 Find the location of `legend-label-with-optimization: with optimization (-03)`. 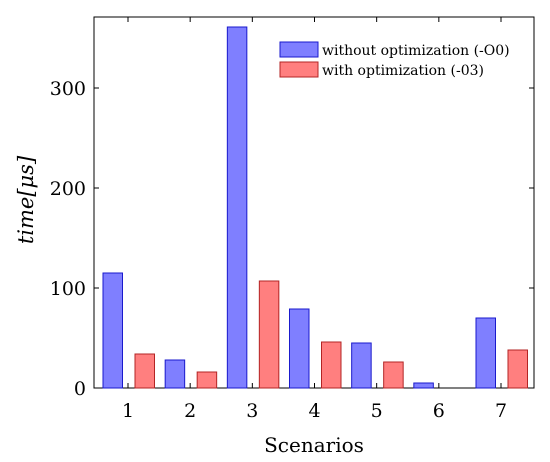

legend-label-with-optimization: with optimization (-03) is located at coordinates (403, 71).